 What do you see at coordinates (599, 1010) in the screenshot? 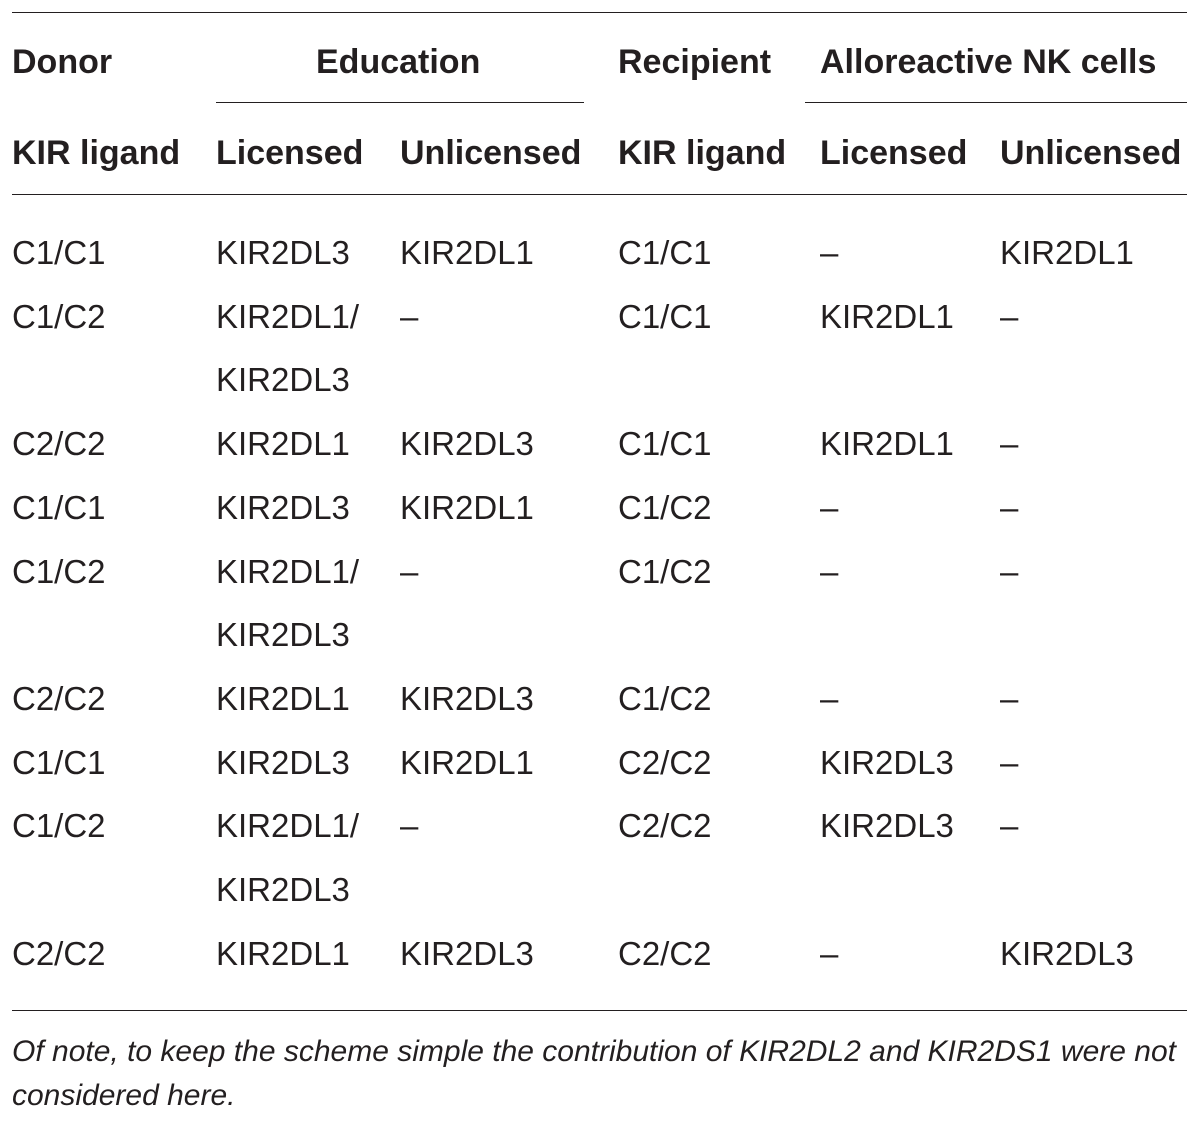
I see `table-bottom-rule` at bounding box center [599, 1010].